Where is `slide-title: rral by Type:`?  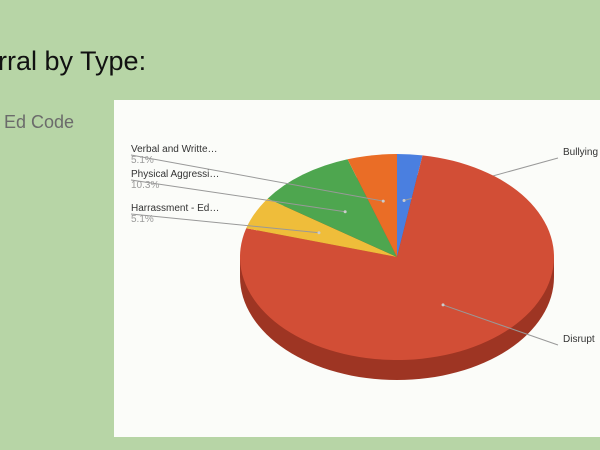 slide-title: rral by Type: is located at coordinates (73, 61).